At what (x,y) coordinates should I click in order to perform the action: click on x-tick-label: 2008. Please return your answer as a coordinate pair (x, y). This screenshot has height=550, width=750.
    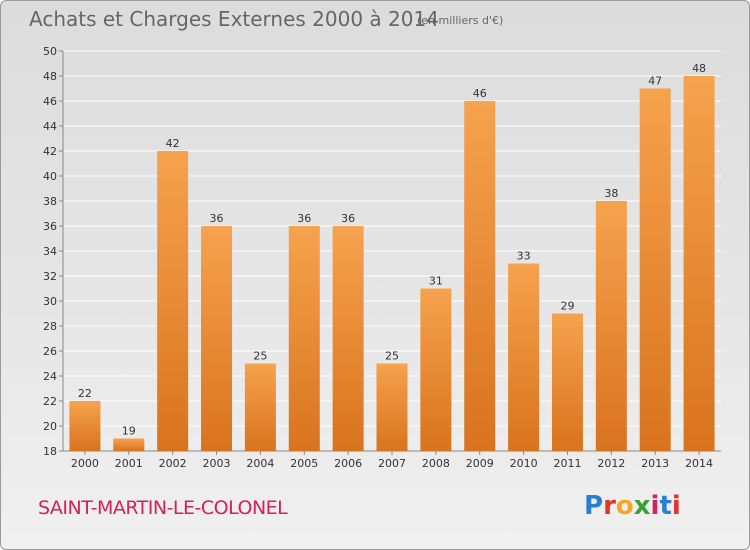
    Looking at the image, I should click on (436, 463).